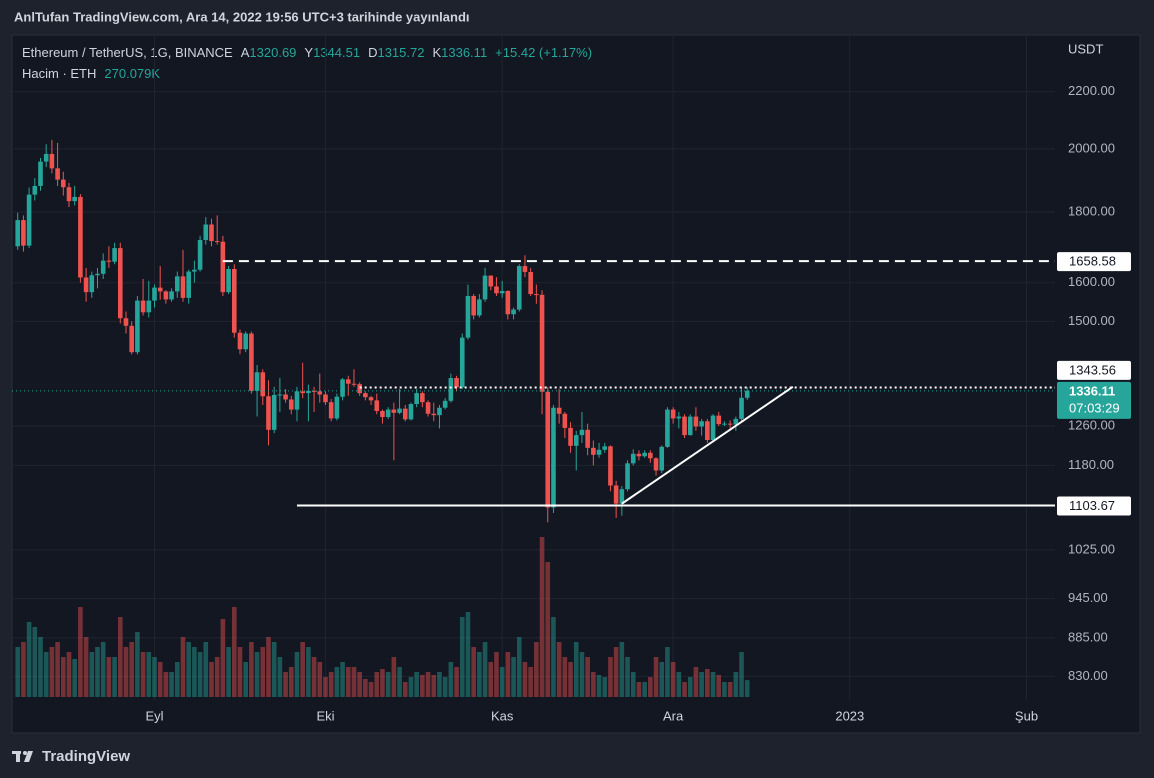 The image size is (1154, 778). I want to click on symbol-title: Ethereum / TetherUS, 1G, BINANCE, so click(127, 52).